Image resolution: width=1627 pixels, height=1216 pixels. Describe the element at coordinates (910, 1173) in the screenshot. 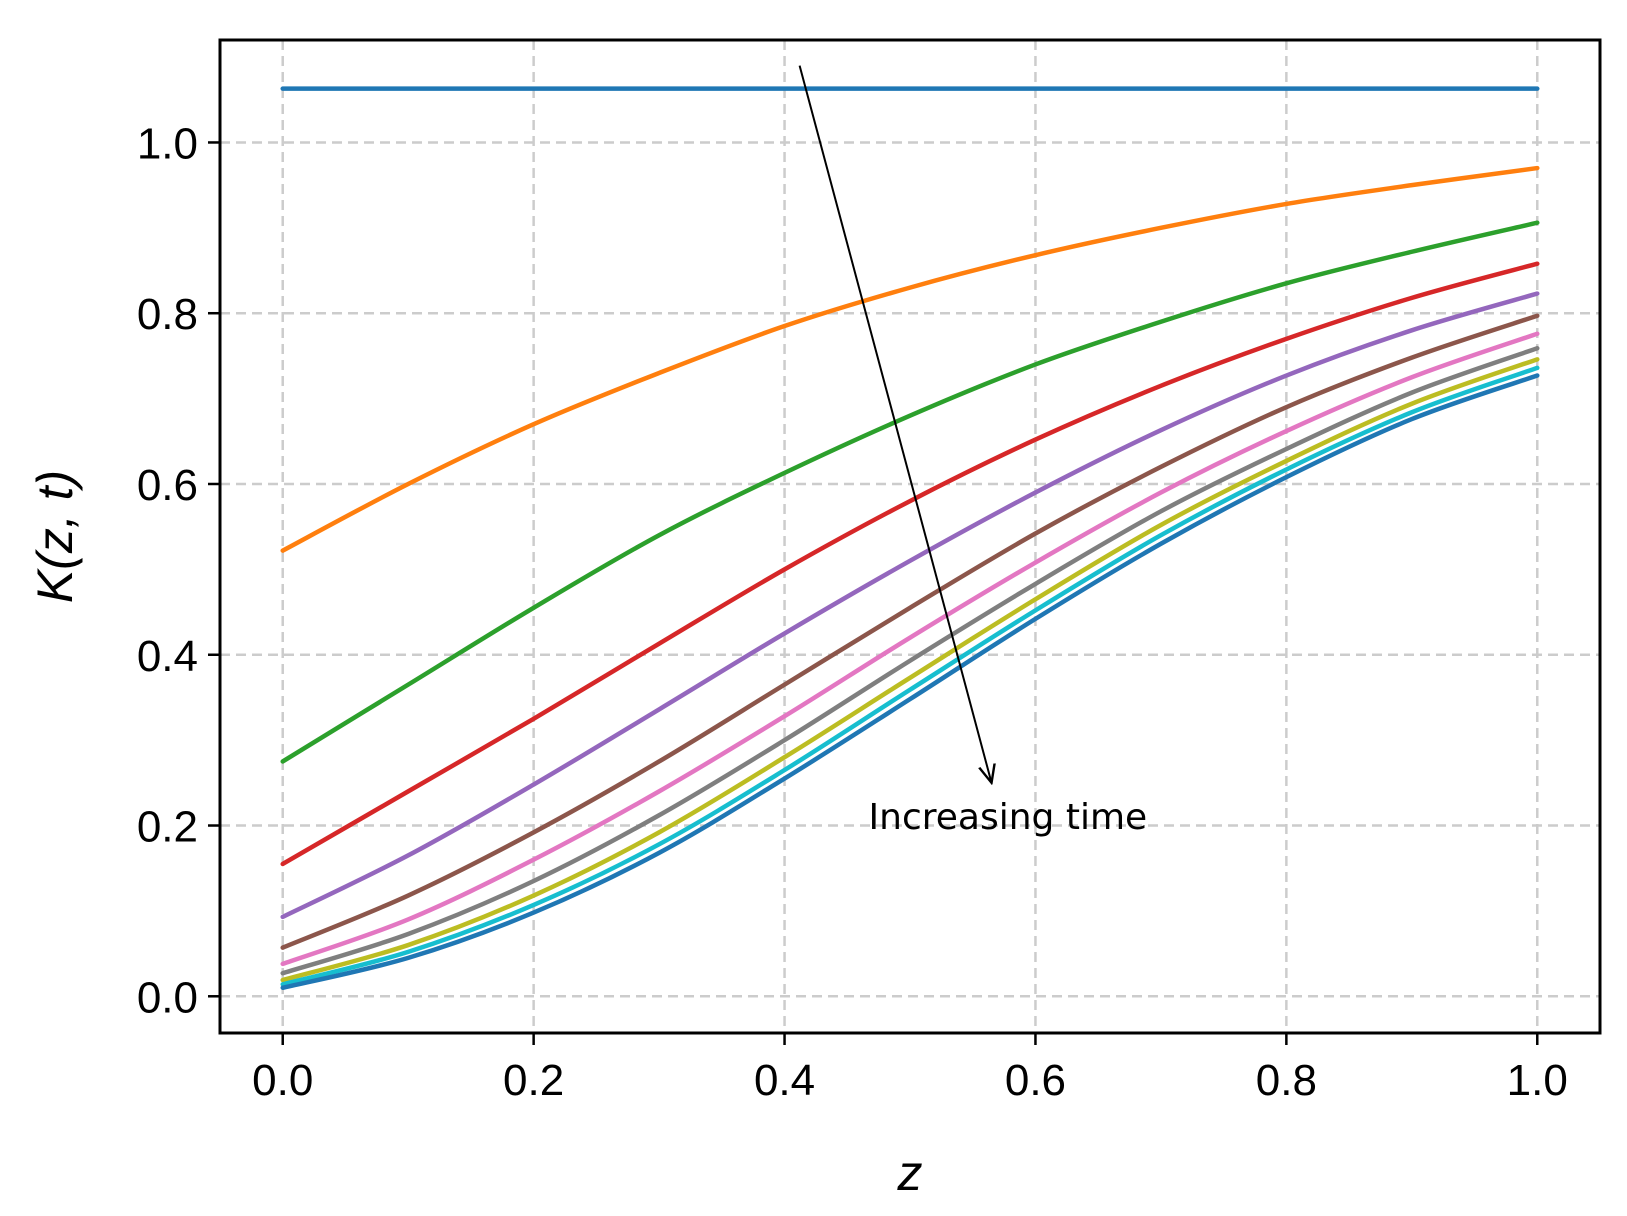

I see `x-axis-label: z` at that location.